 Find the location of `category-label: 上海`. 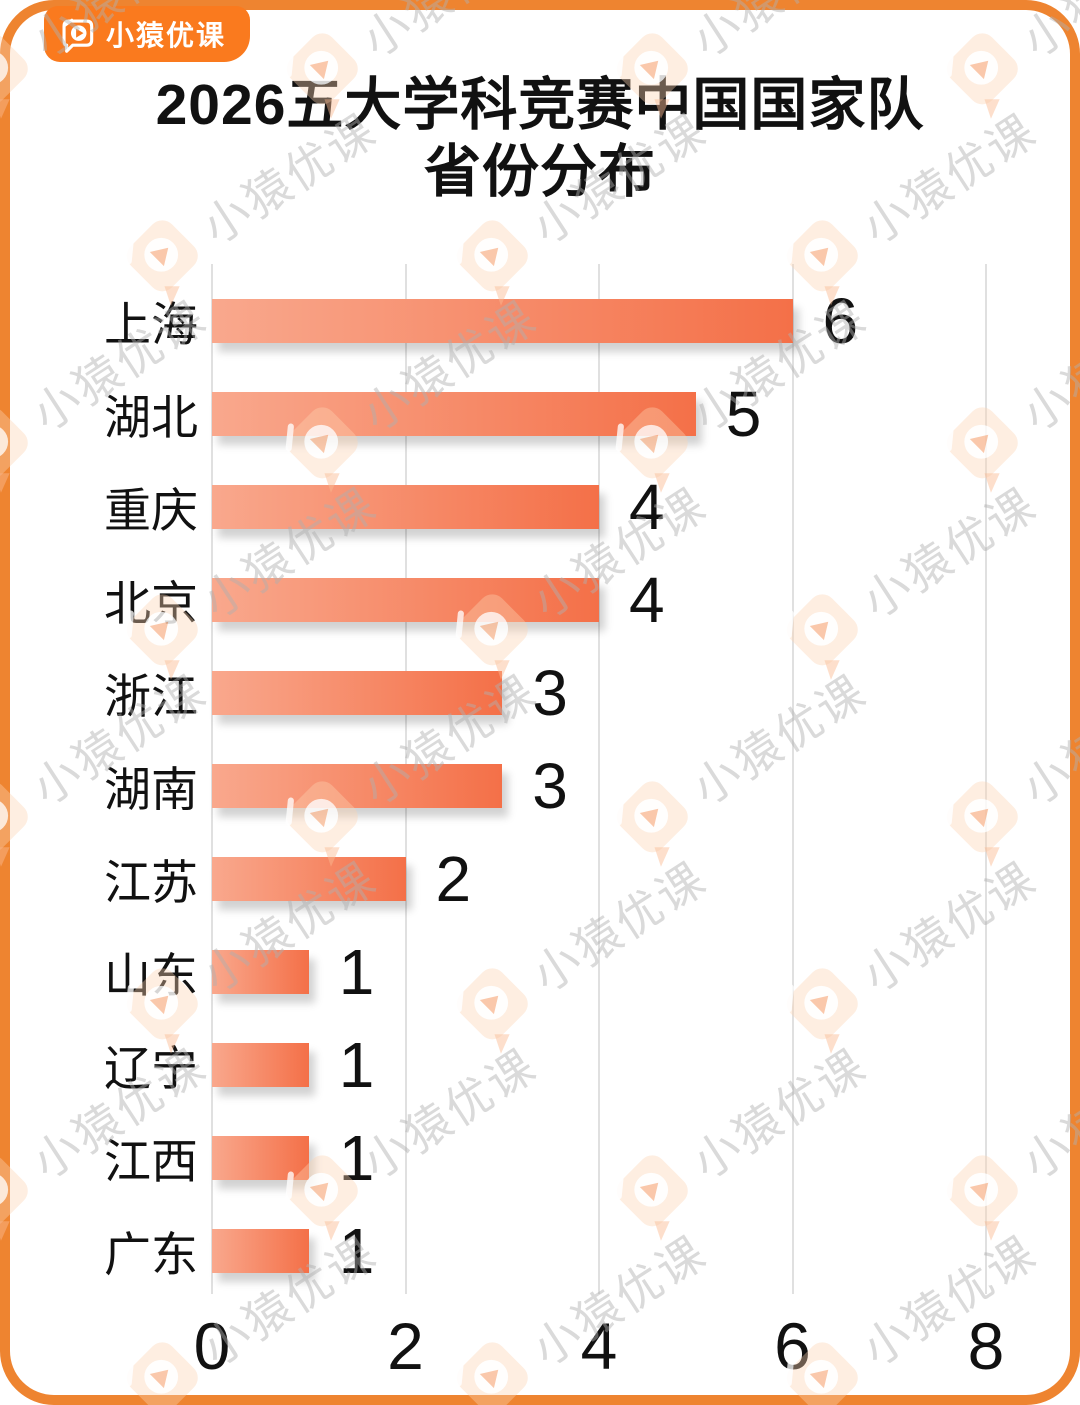

category-label: 上海 is located at coordinates (151, 324).